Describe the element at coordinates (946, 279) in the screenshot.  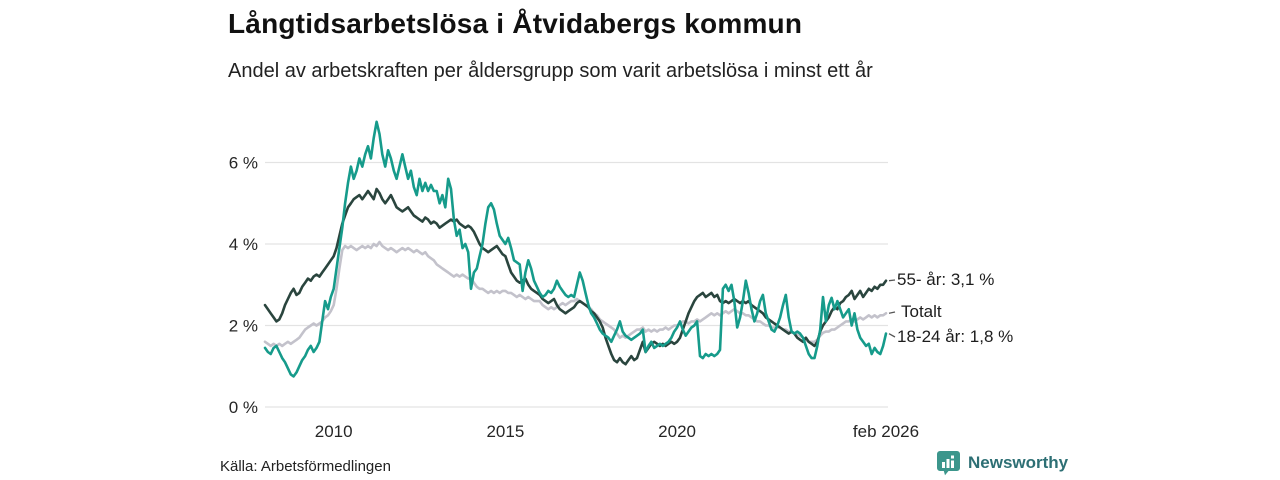
I see `series-label-55-plus: 55- år: 3,1 %` at that location.